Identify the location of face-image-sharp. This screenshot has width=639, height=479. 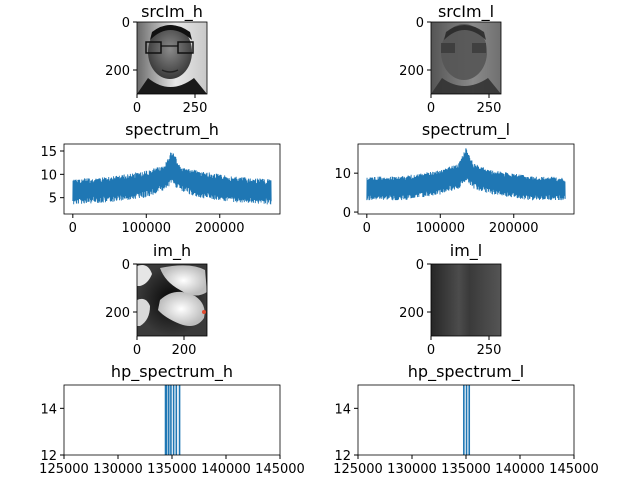
(172, 58).